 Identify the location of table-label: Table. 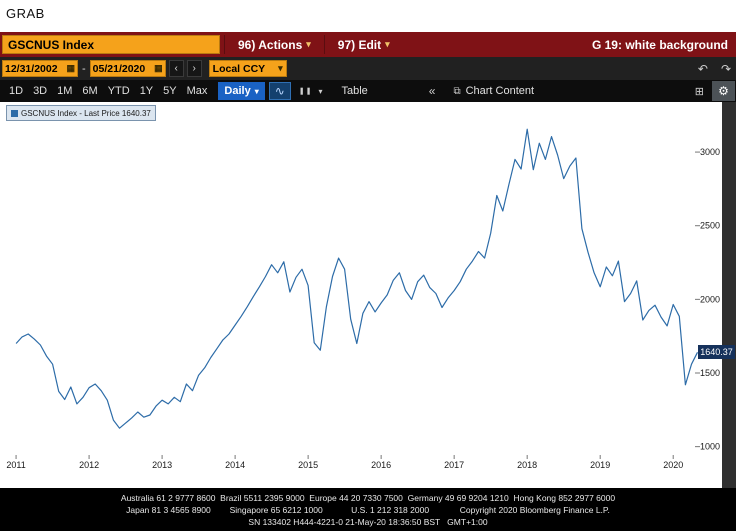
(354, 91).